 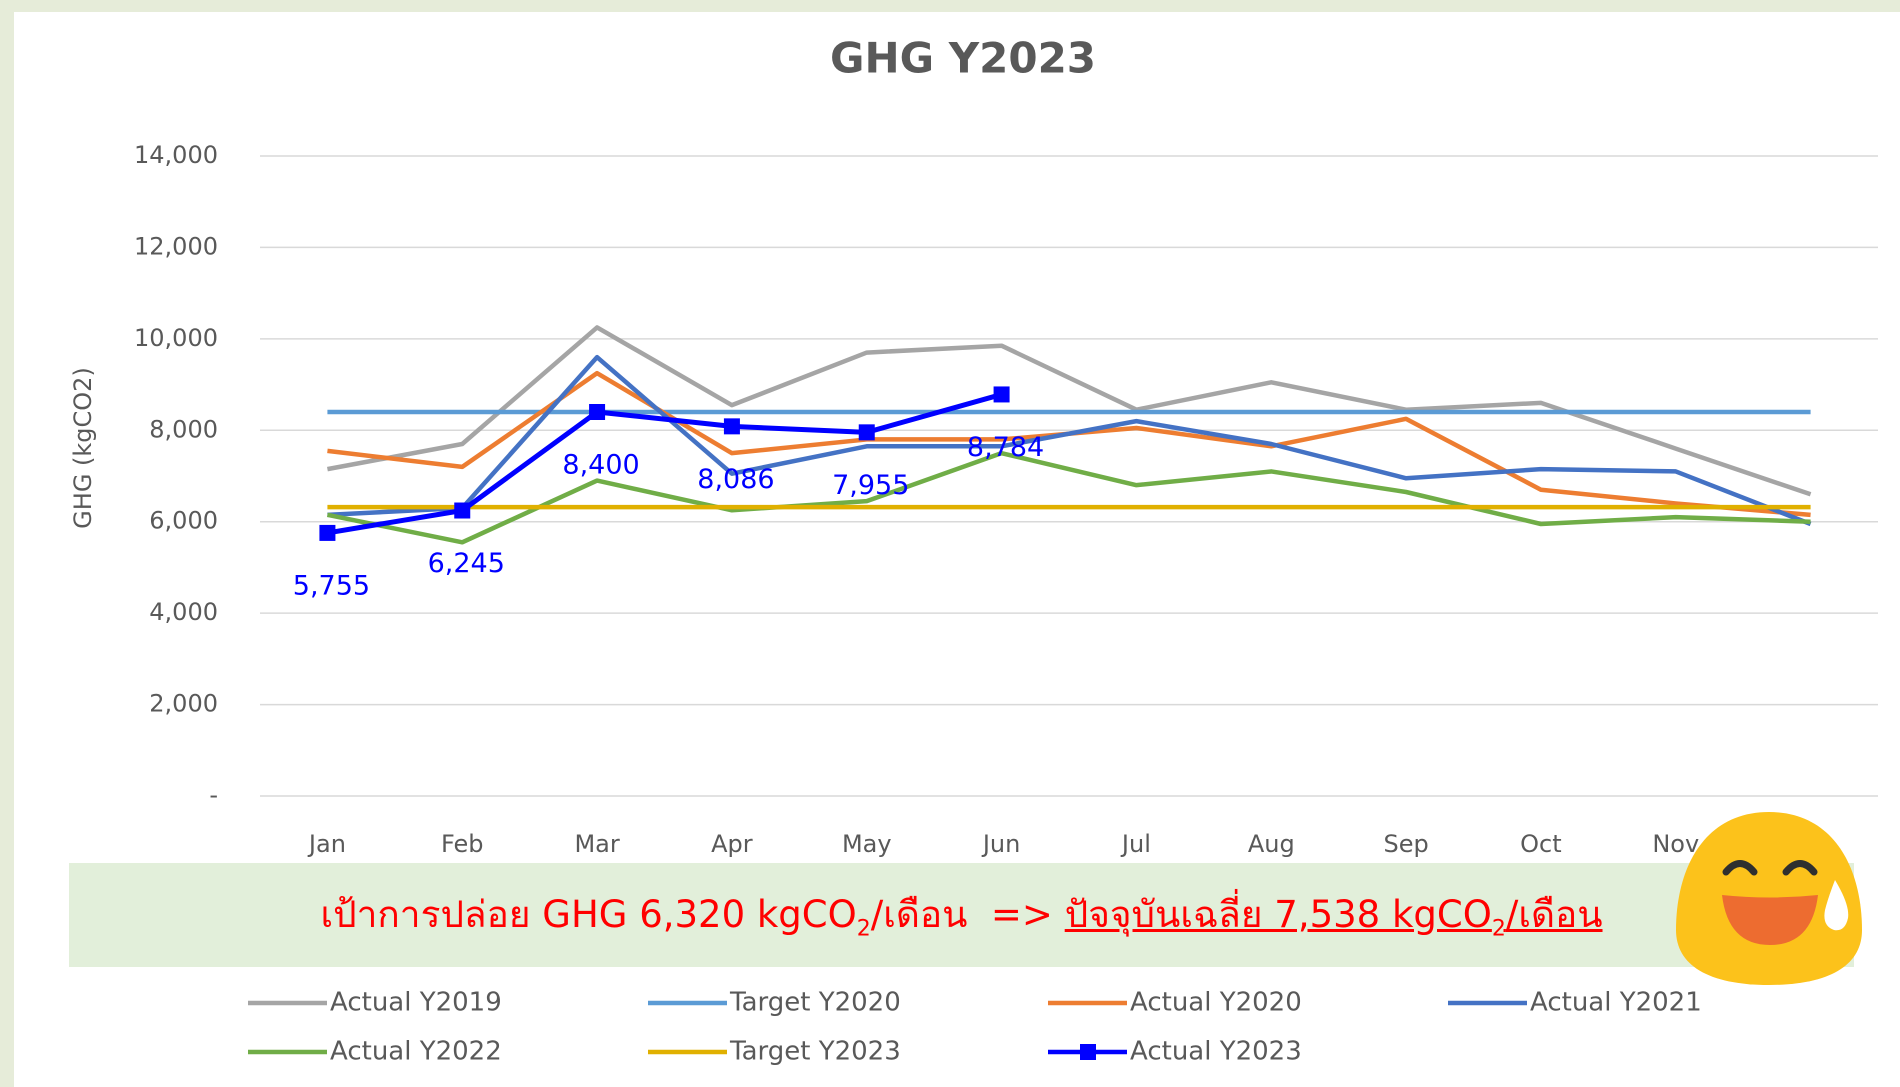 What do you see at coordinates (1810, 844) in the screenshot?
I see `x-tick-label: Dec` at bounding box center [1810, 844].